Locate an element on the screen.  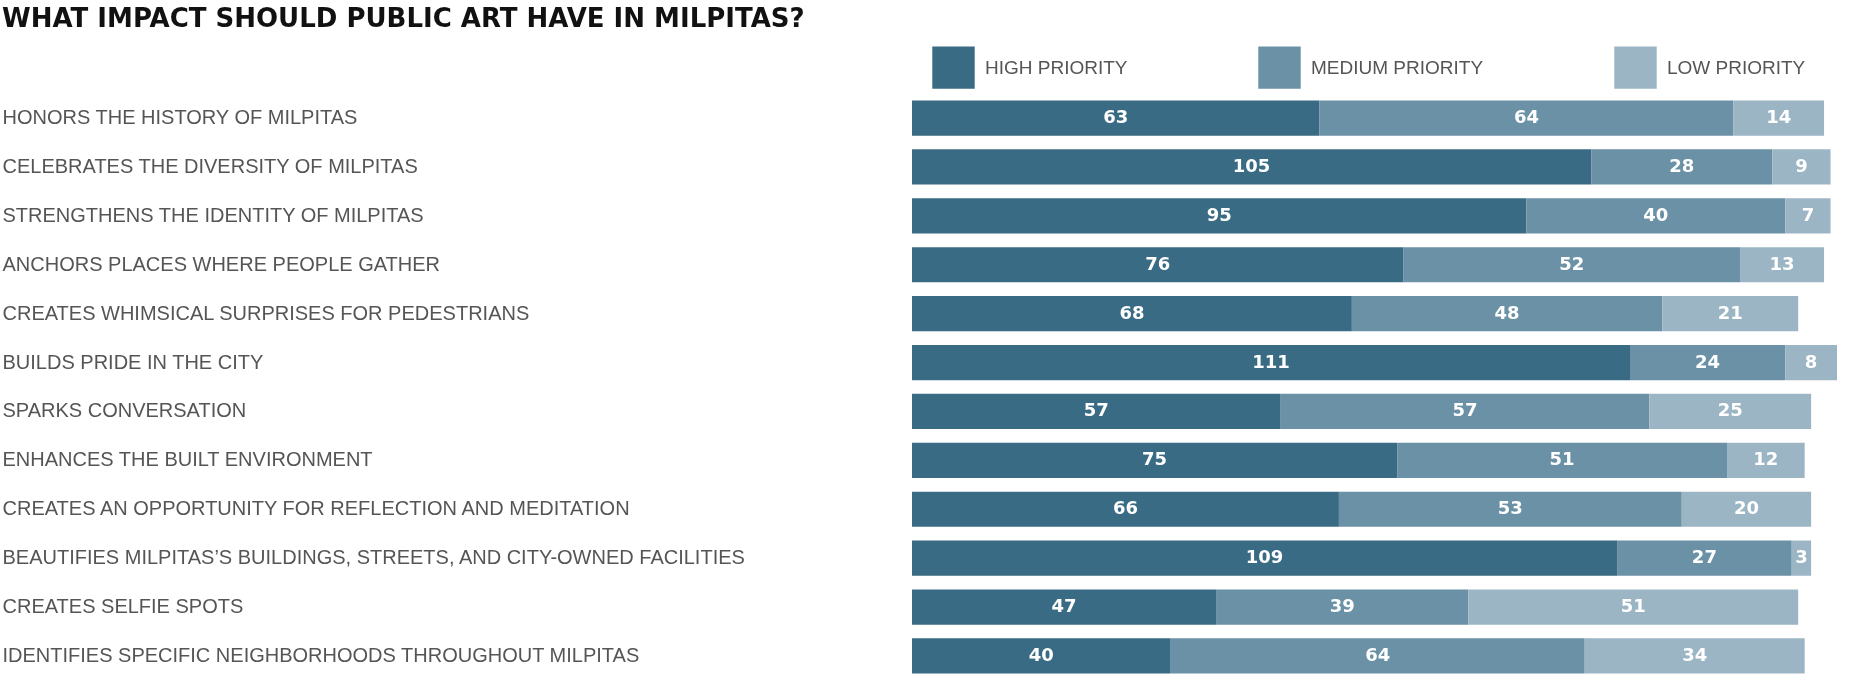
y-tick-label: CREATES SELFIE SPOTS is located at coordinates (123, 606).